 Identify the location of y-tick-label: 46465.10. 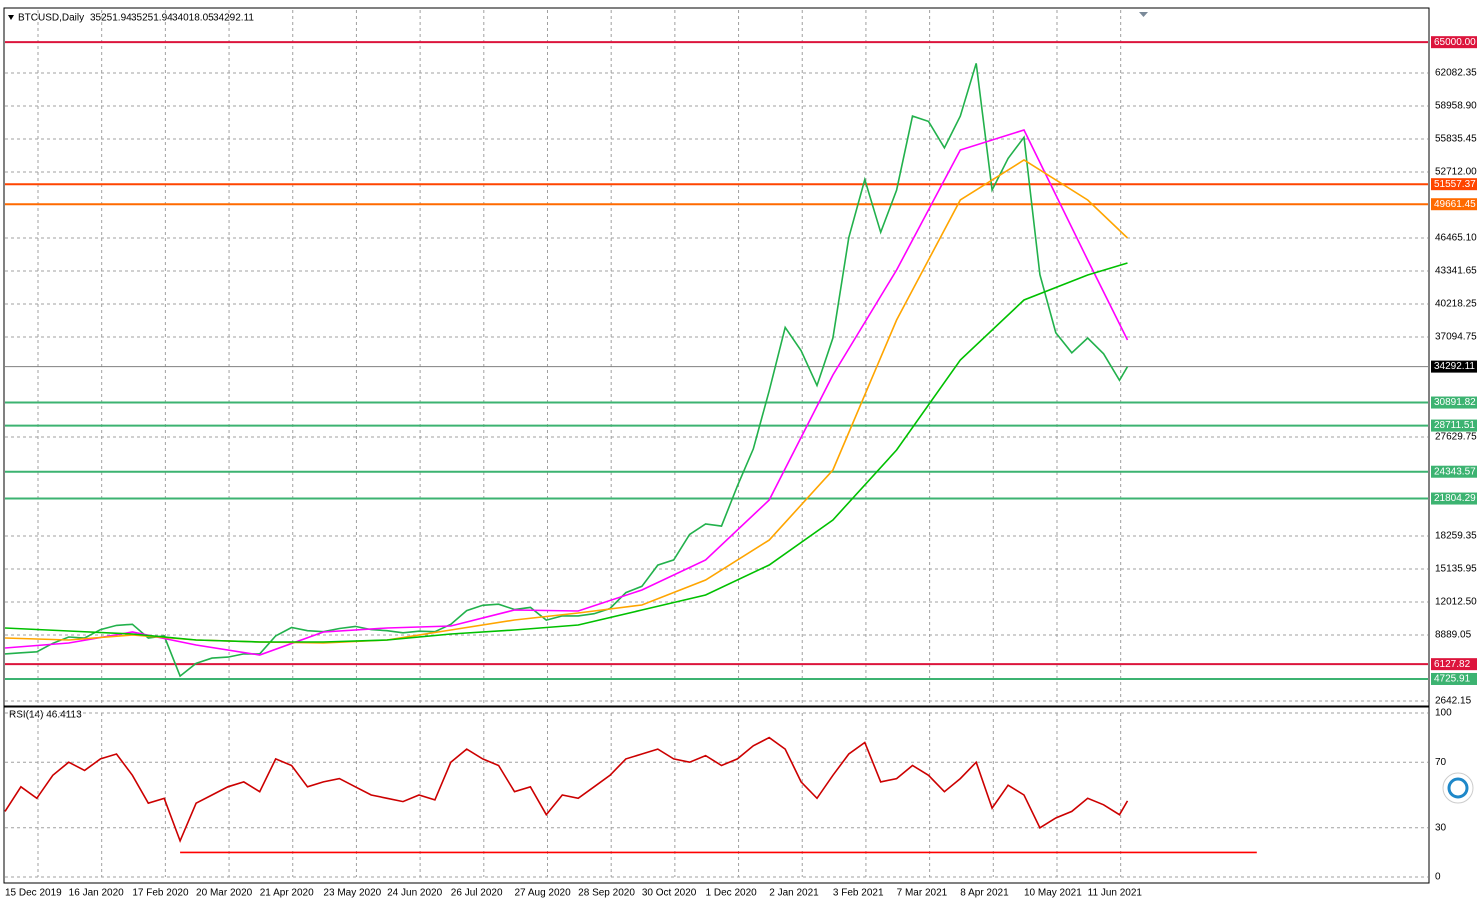
(1456, 238).